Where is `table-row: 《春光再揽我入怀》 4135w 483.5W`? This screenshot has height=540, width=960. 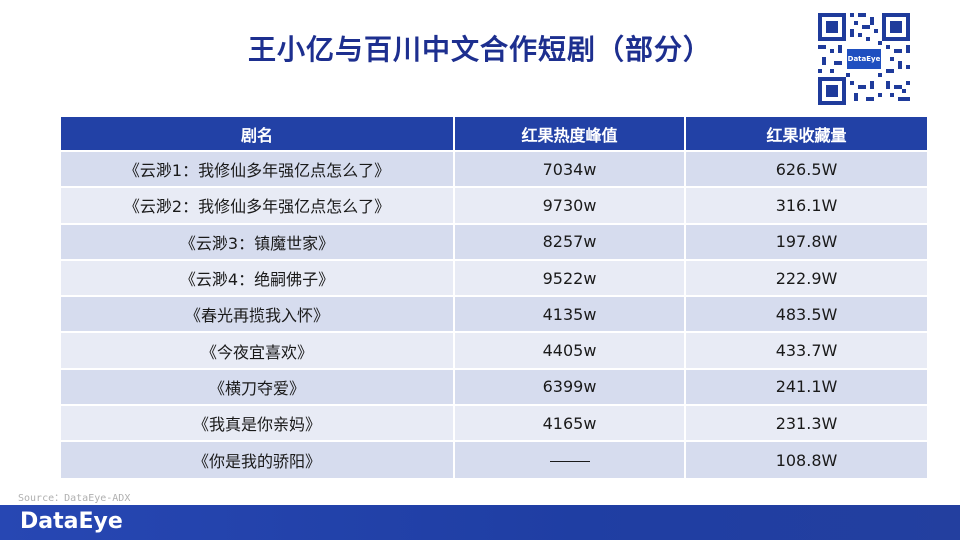 table-row: 《春光再揽我入怀》 4135w 483.5W is located at coordinates (494, 314).